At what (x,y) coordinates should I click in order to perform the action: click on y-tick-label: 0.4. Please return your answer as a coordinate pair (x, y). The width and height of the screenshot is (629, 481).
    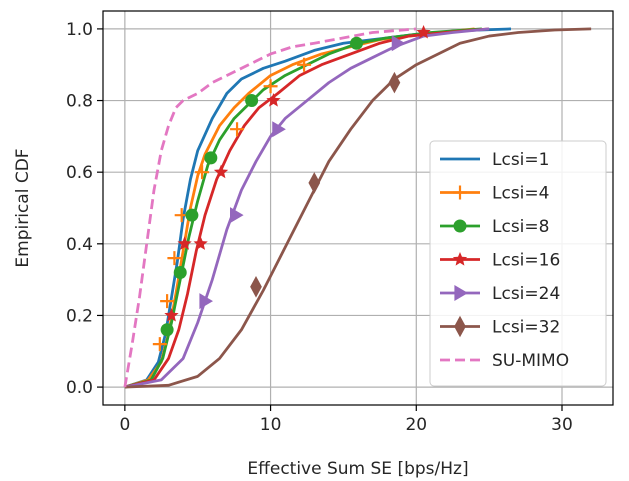
    Looking at the image, I should click on (79, 245).